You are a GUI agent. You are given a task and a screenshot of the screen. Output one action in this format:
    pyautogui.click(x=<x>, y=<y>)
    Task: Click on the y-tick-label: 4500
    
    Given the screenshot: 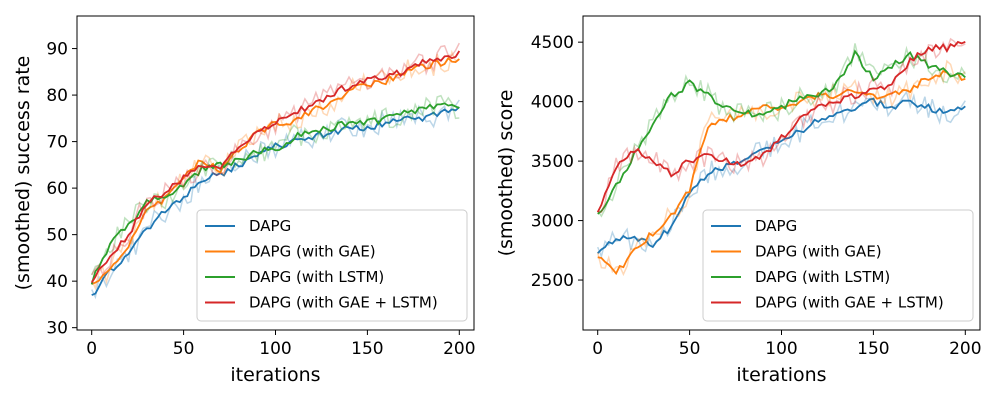 What is the action you would take?
    pyautogui.click(x=552, y=43)
    